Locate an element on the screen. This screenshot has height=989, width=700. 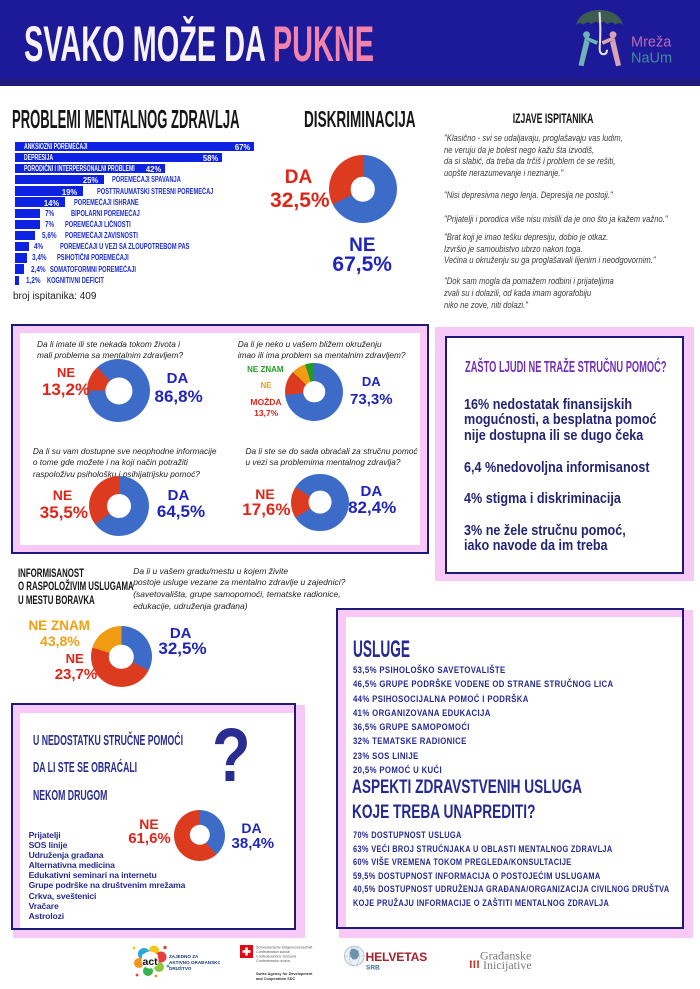
svg-text: Confederazione Svizzera is located at coordinates (276, 956).